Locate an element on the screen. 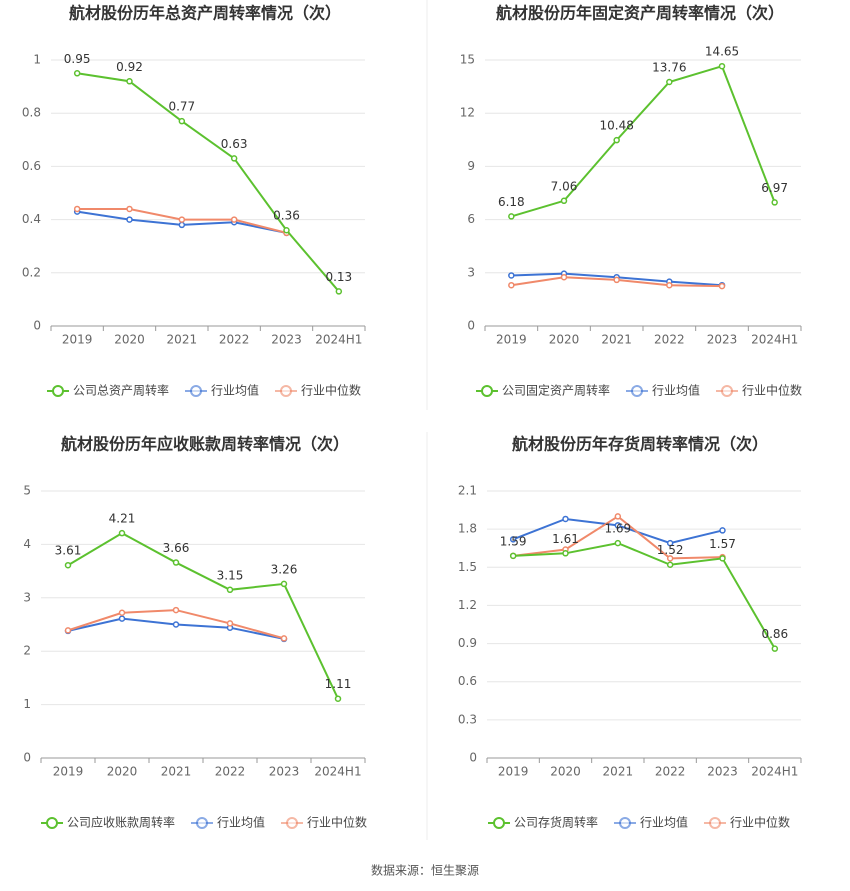 The image size is (850, 891). data-label: 0.13 is located at coordinates (338, 277).